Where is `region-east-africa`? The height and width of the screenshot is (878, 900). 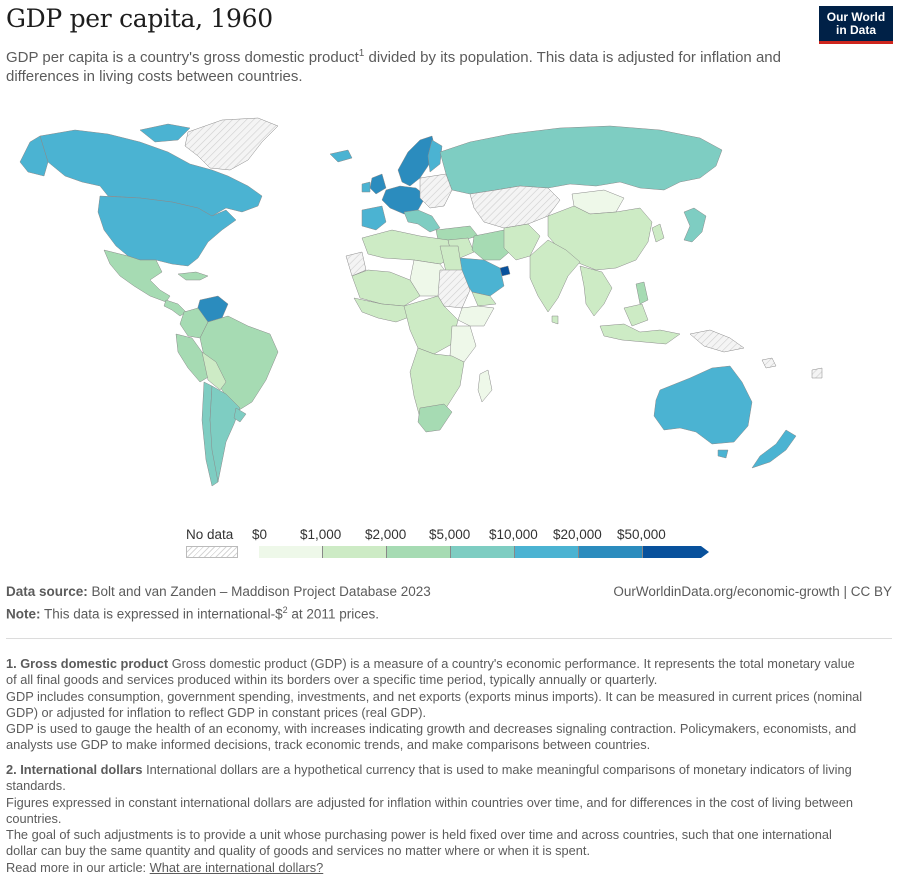 region-east-africa is located at coordinates (463, 344).